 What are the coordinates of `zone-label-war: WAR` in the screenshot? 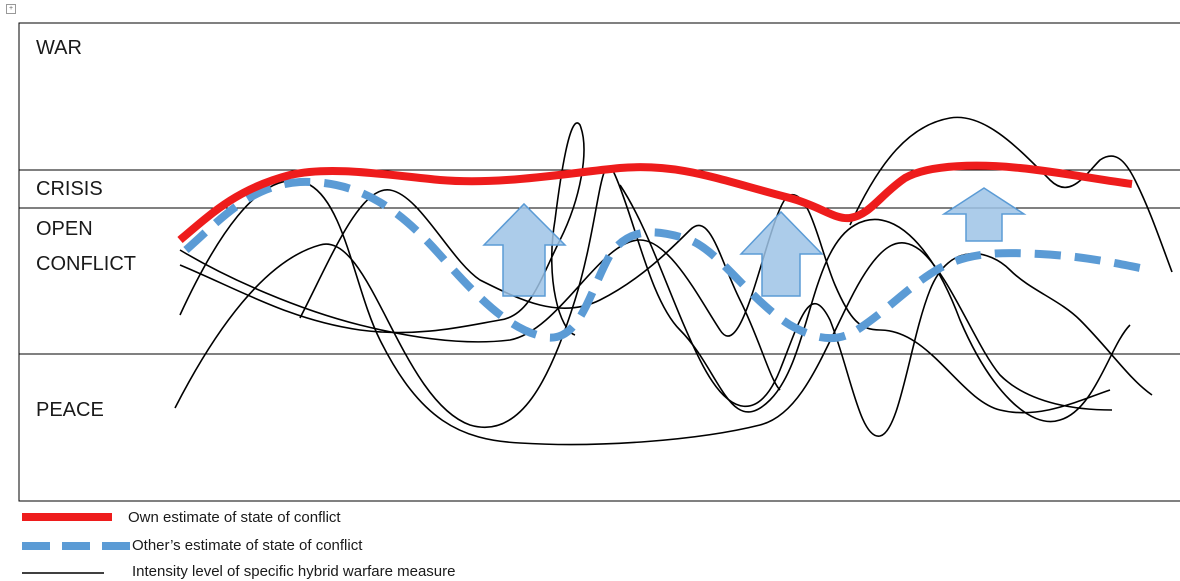 It's located at (59, 48).